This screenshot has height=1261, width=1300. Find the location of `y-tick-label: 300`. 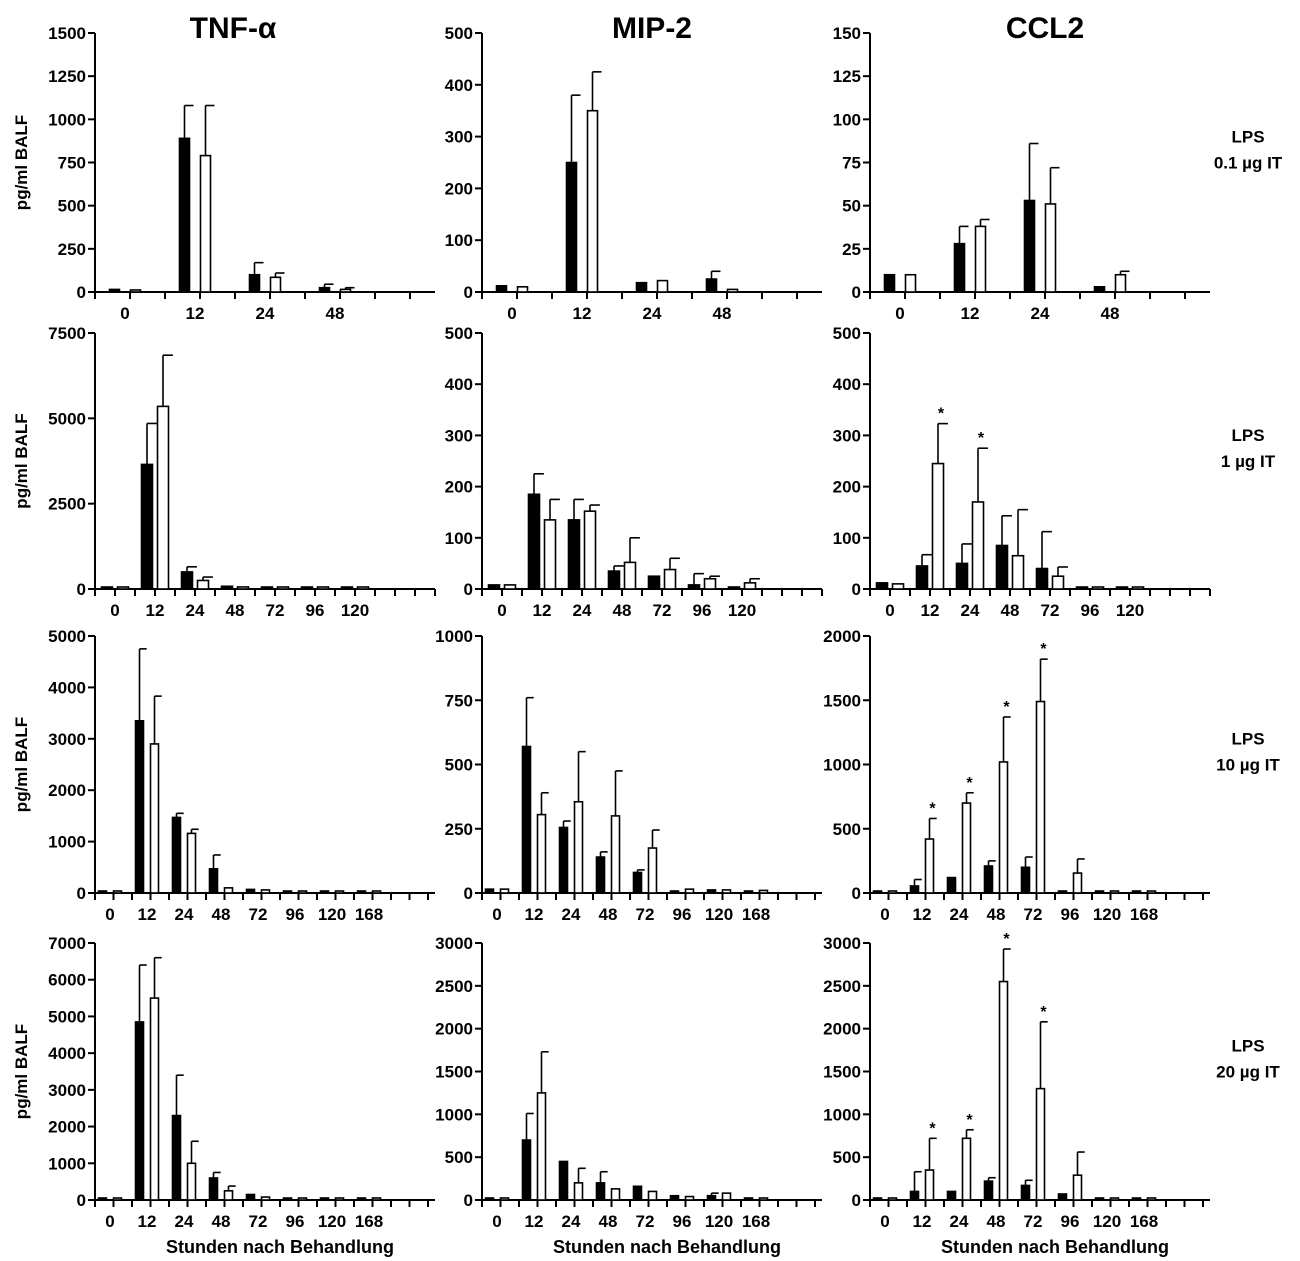

y-tick-label: 300 is located at coordinates (459, 137).